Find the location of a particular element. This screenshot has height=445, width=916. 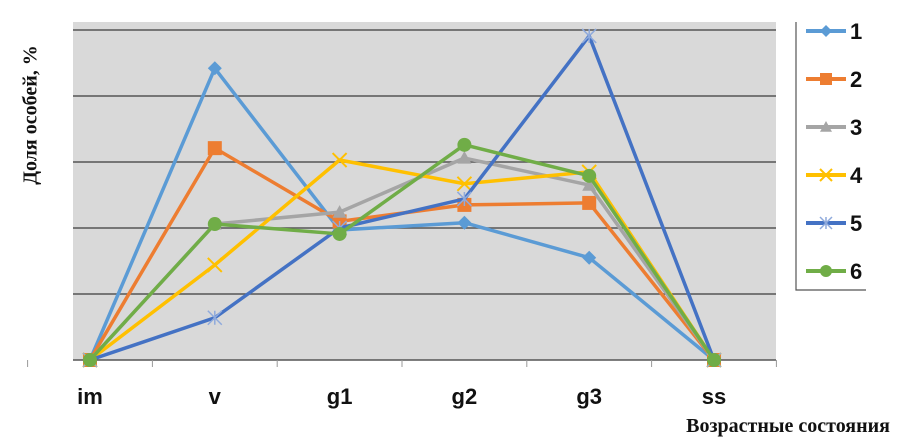

x-tick-label: g3 is located at coordinates (589, 396).